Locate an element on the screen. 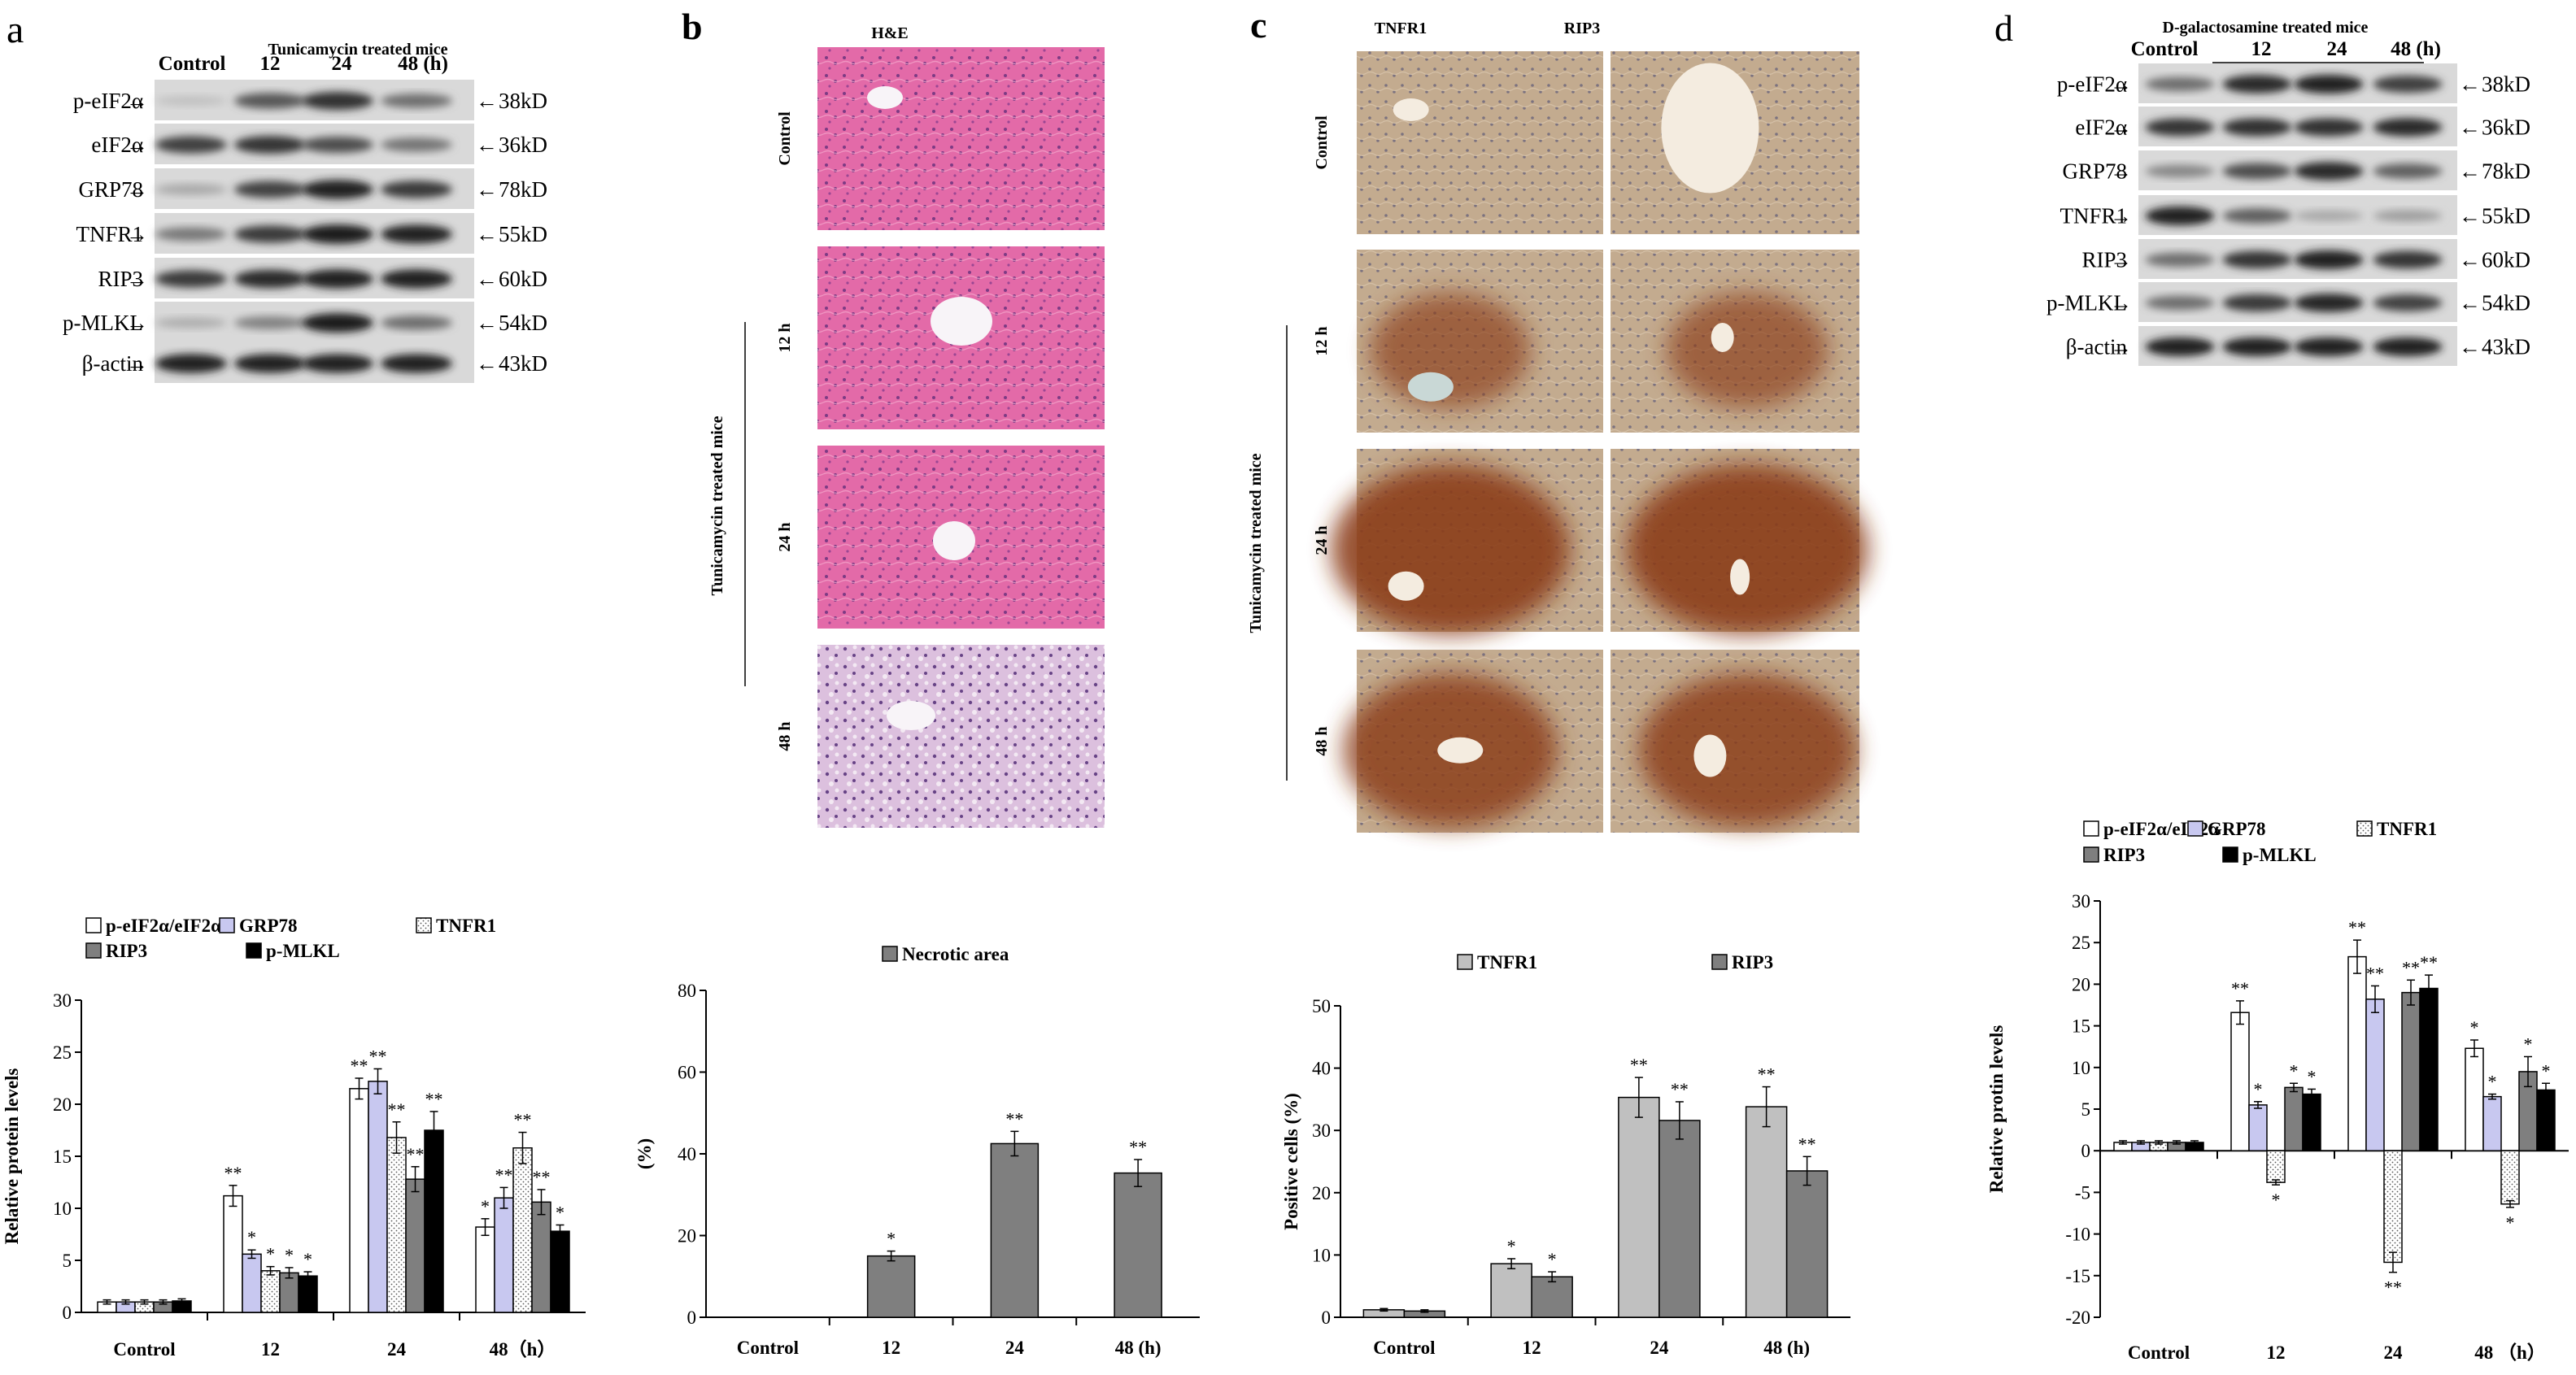 The width and height of the screenshot is (2576, 1375). y-axis-label: Relative protin levels is located at coordinates (1996, 1109).